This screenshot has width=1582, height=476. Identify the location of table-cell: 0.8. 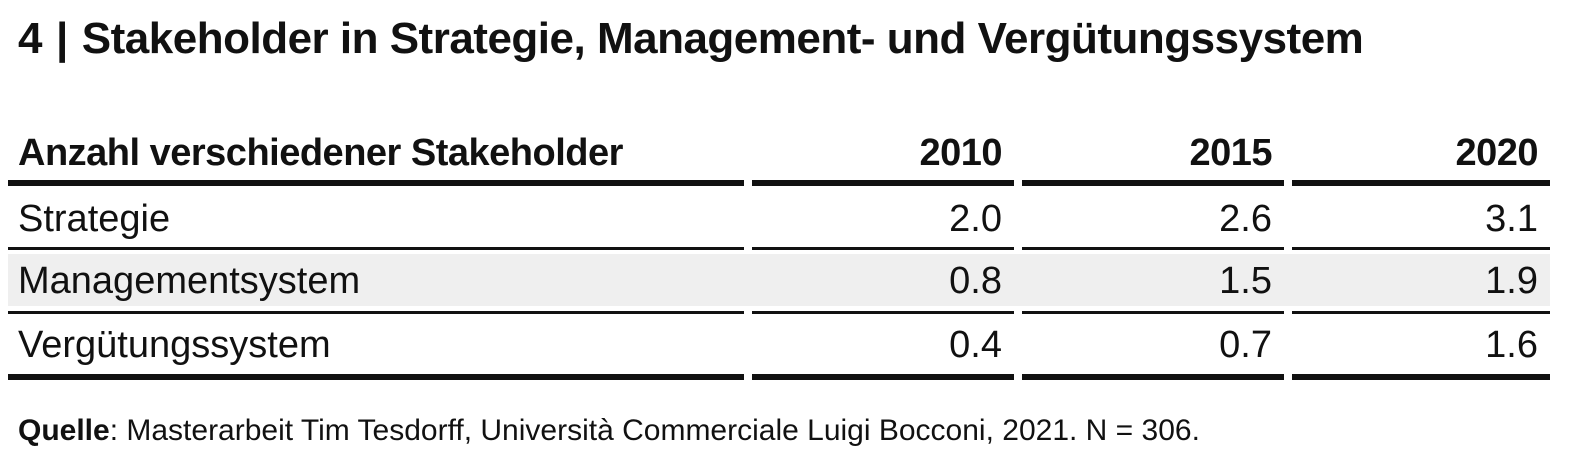
(975, 281).